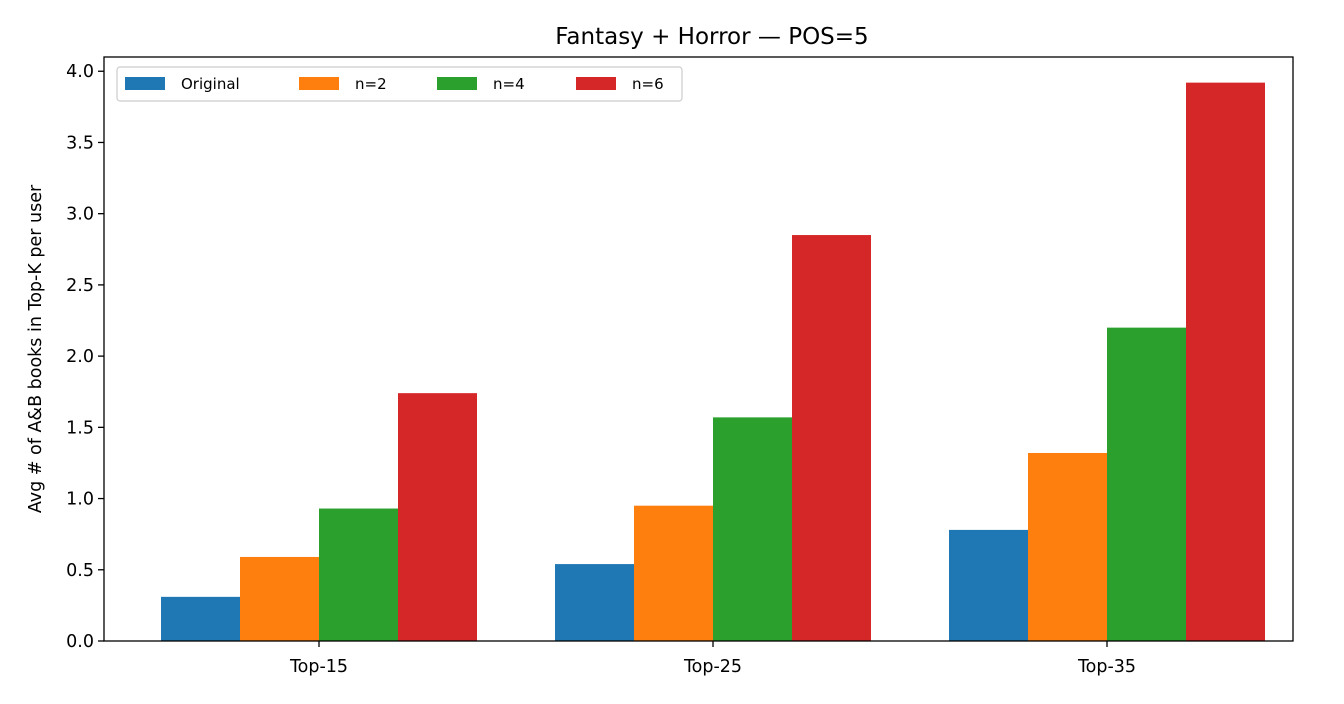 This screenshot has width=1344, height=704. What do you see at coordinates (80, 571) in the screenshot?
I see `y-tick-label: 0.5` at bounding box center [80, 571].